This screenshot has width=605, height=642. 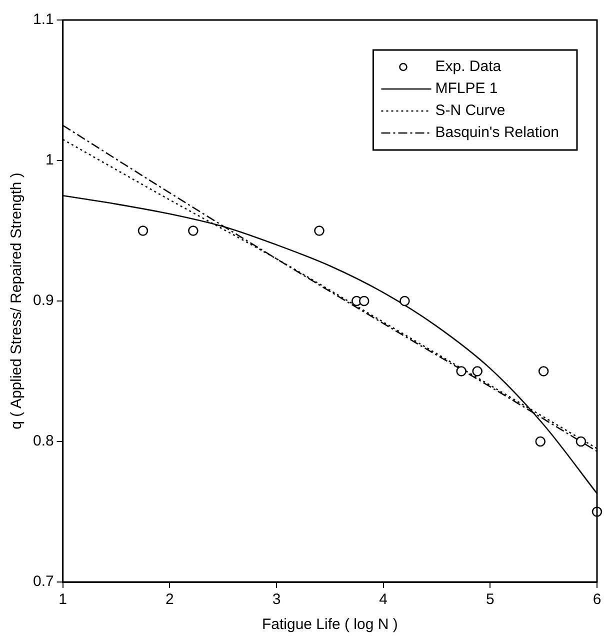 I want to click on x-tick-label: 6, so click(x=597, y=599).